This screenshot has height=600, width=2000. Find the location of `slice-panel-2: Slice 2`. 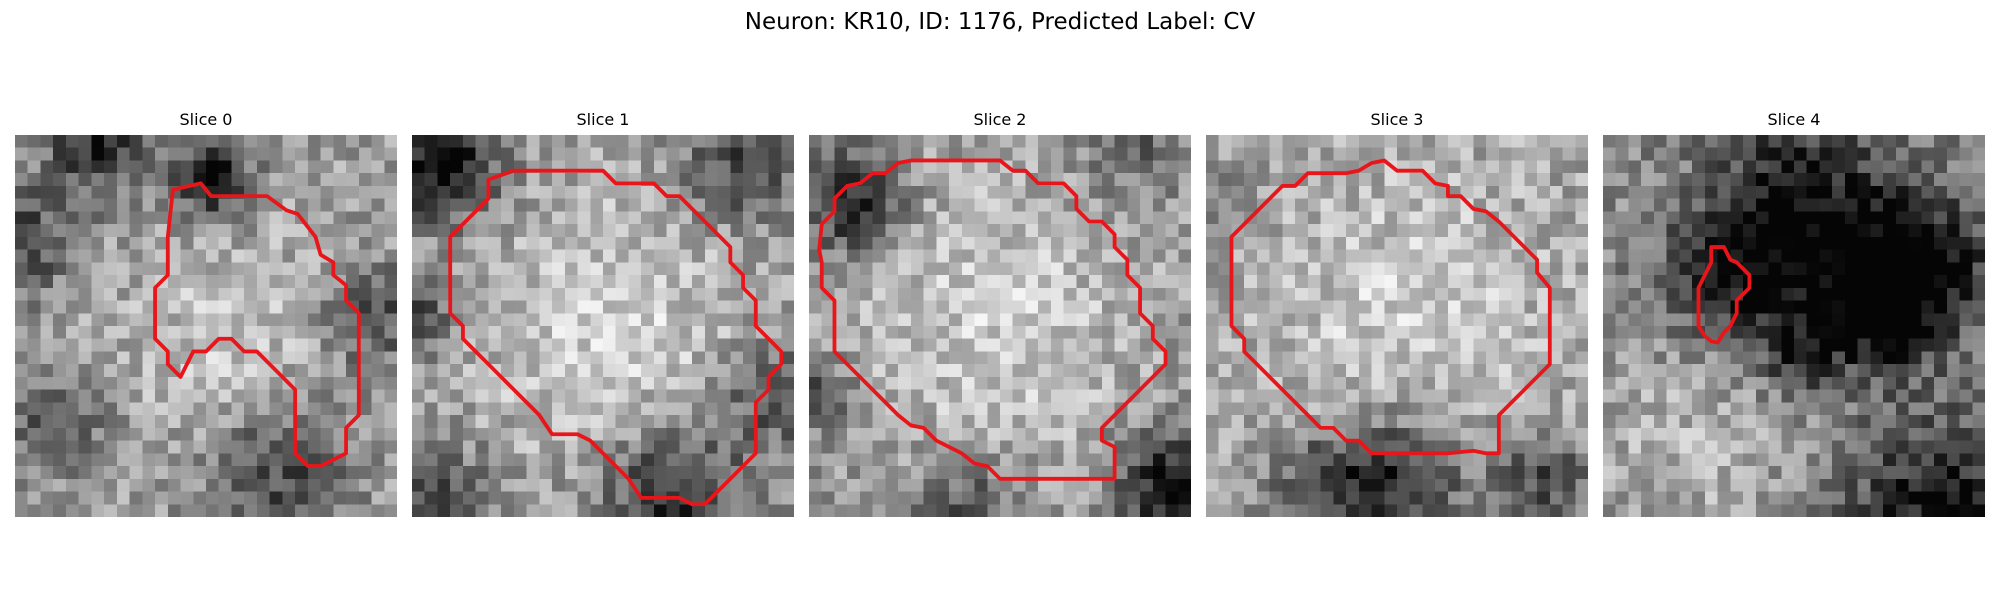

slice-panel-2: Slice 2 is located at coordinates (1000, 312).